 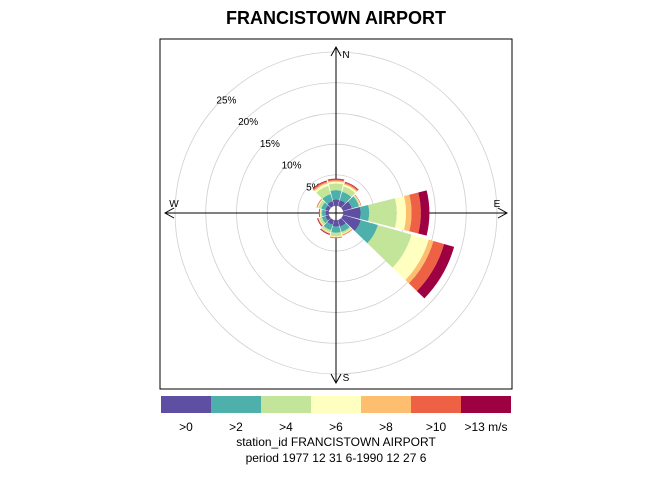 What do you see at coordinates (346, 378) in the screenshot?
I see `compass-south-label: S` at bounding box center [346, 378].